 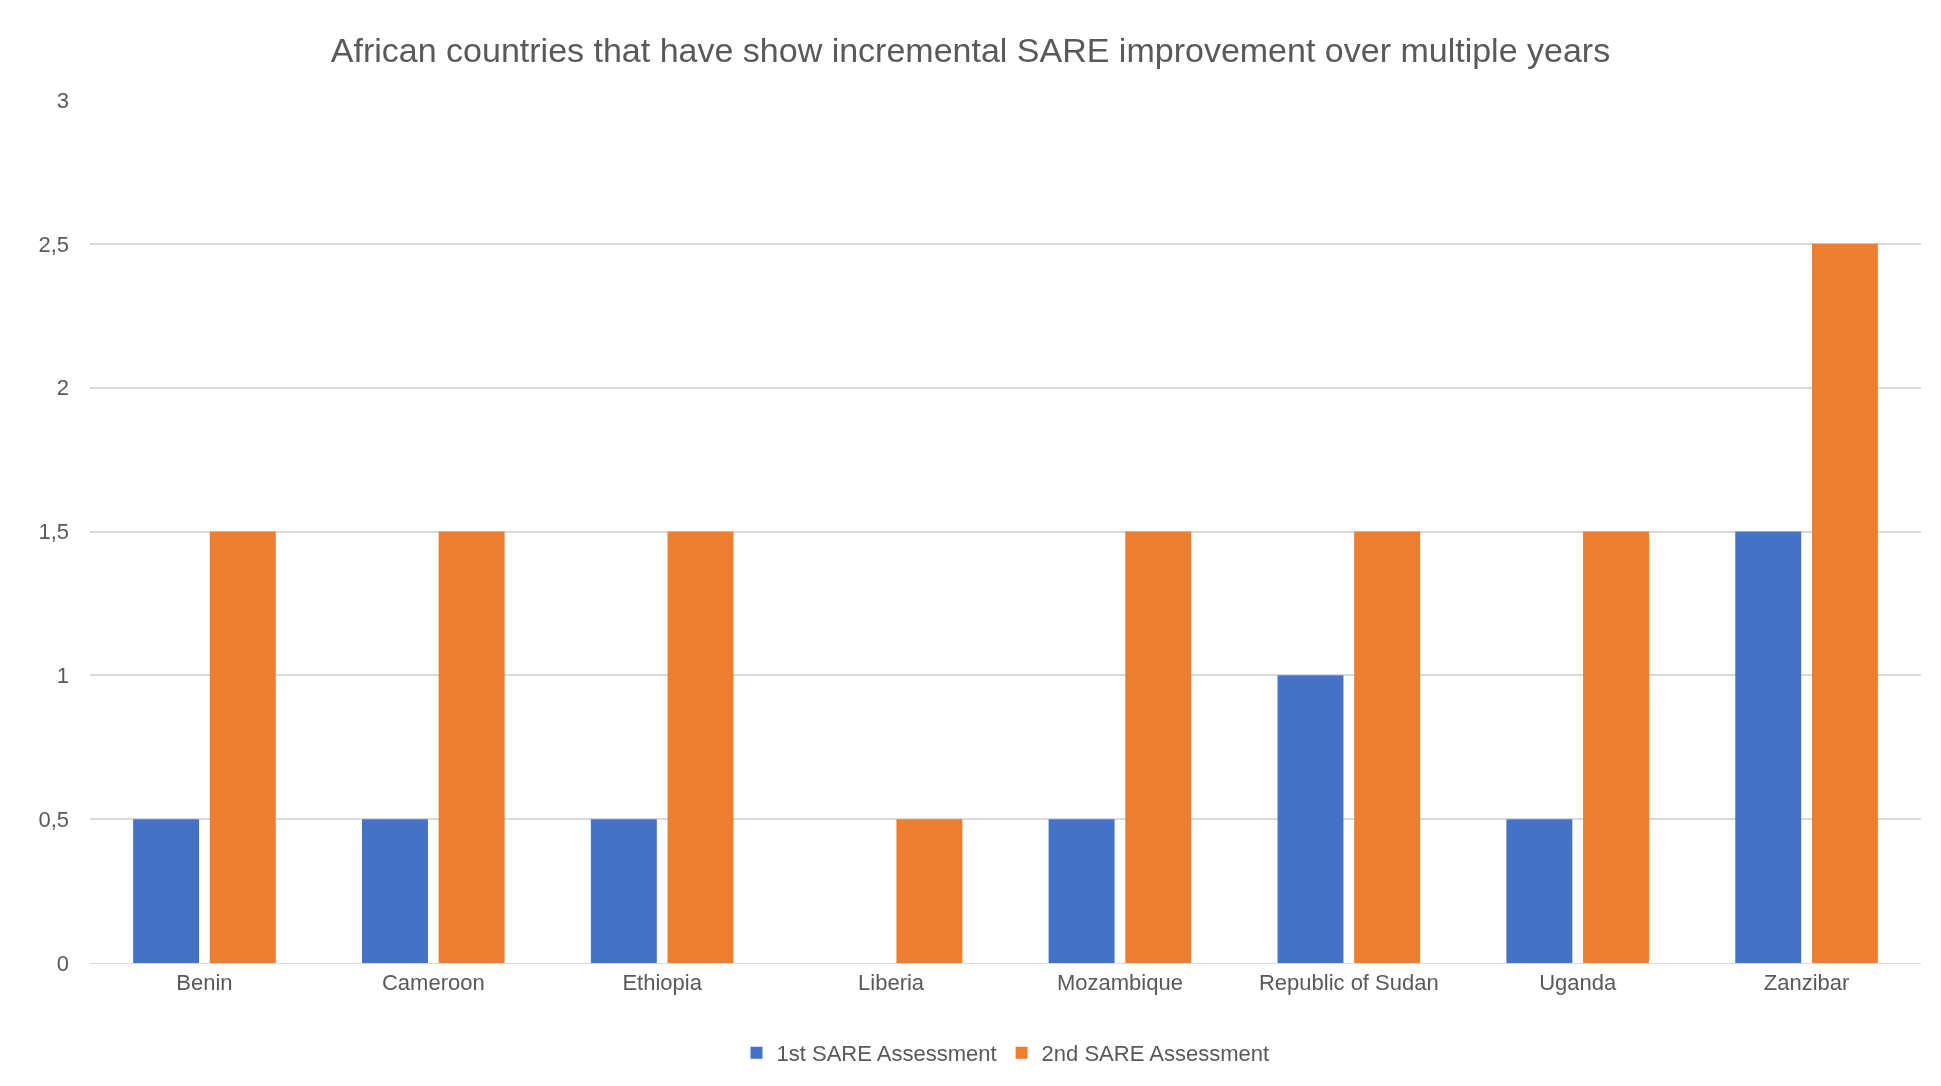 I want to click on x-tick-label: Mozambique, so click(x=1119, y=983).